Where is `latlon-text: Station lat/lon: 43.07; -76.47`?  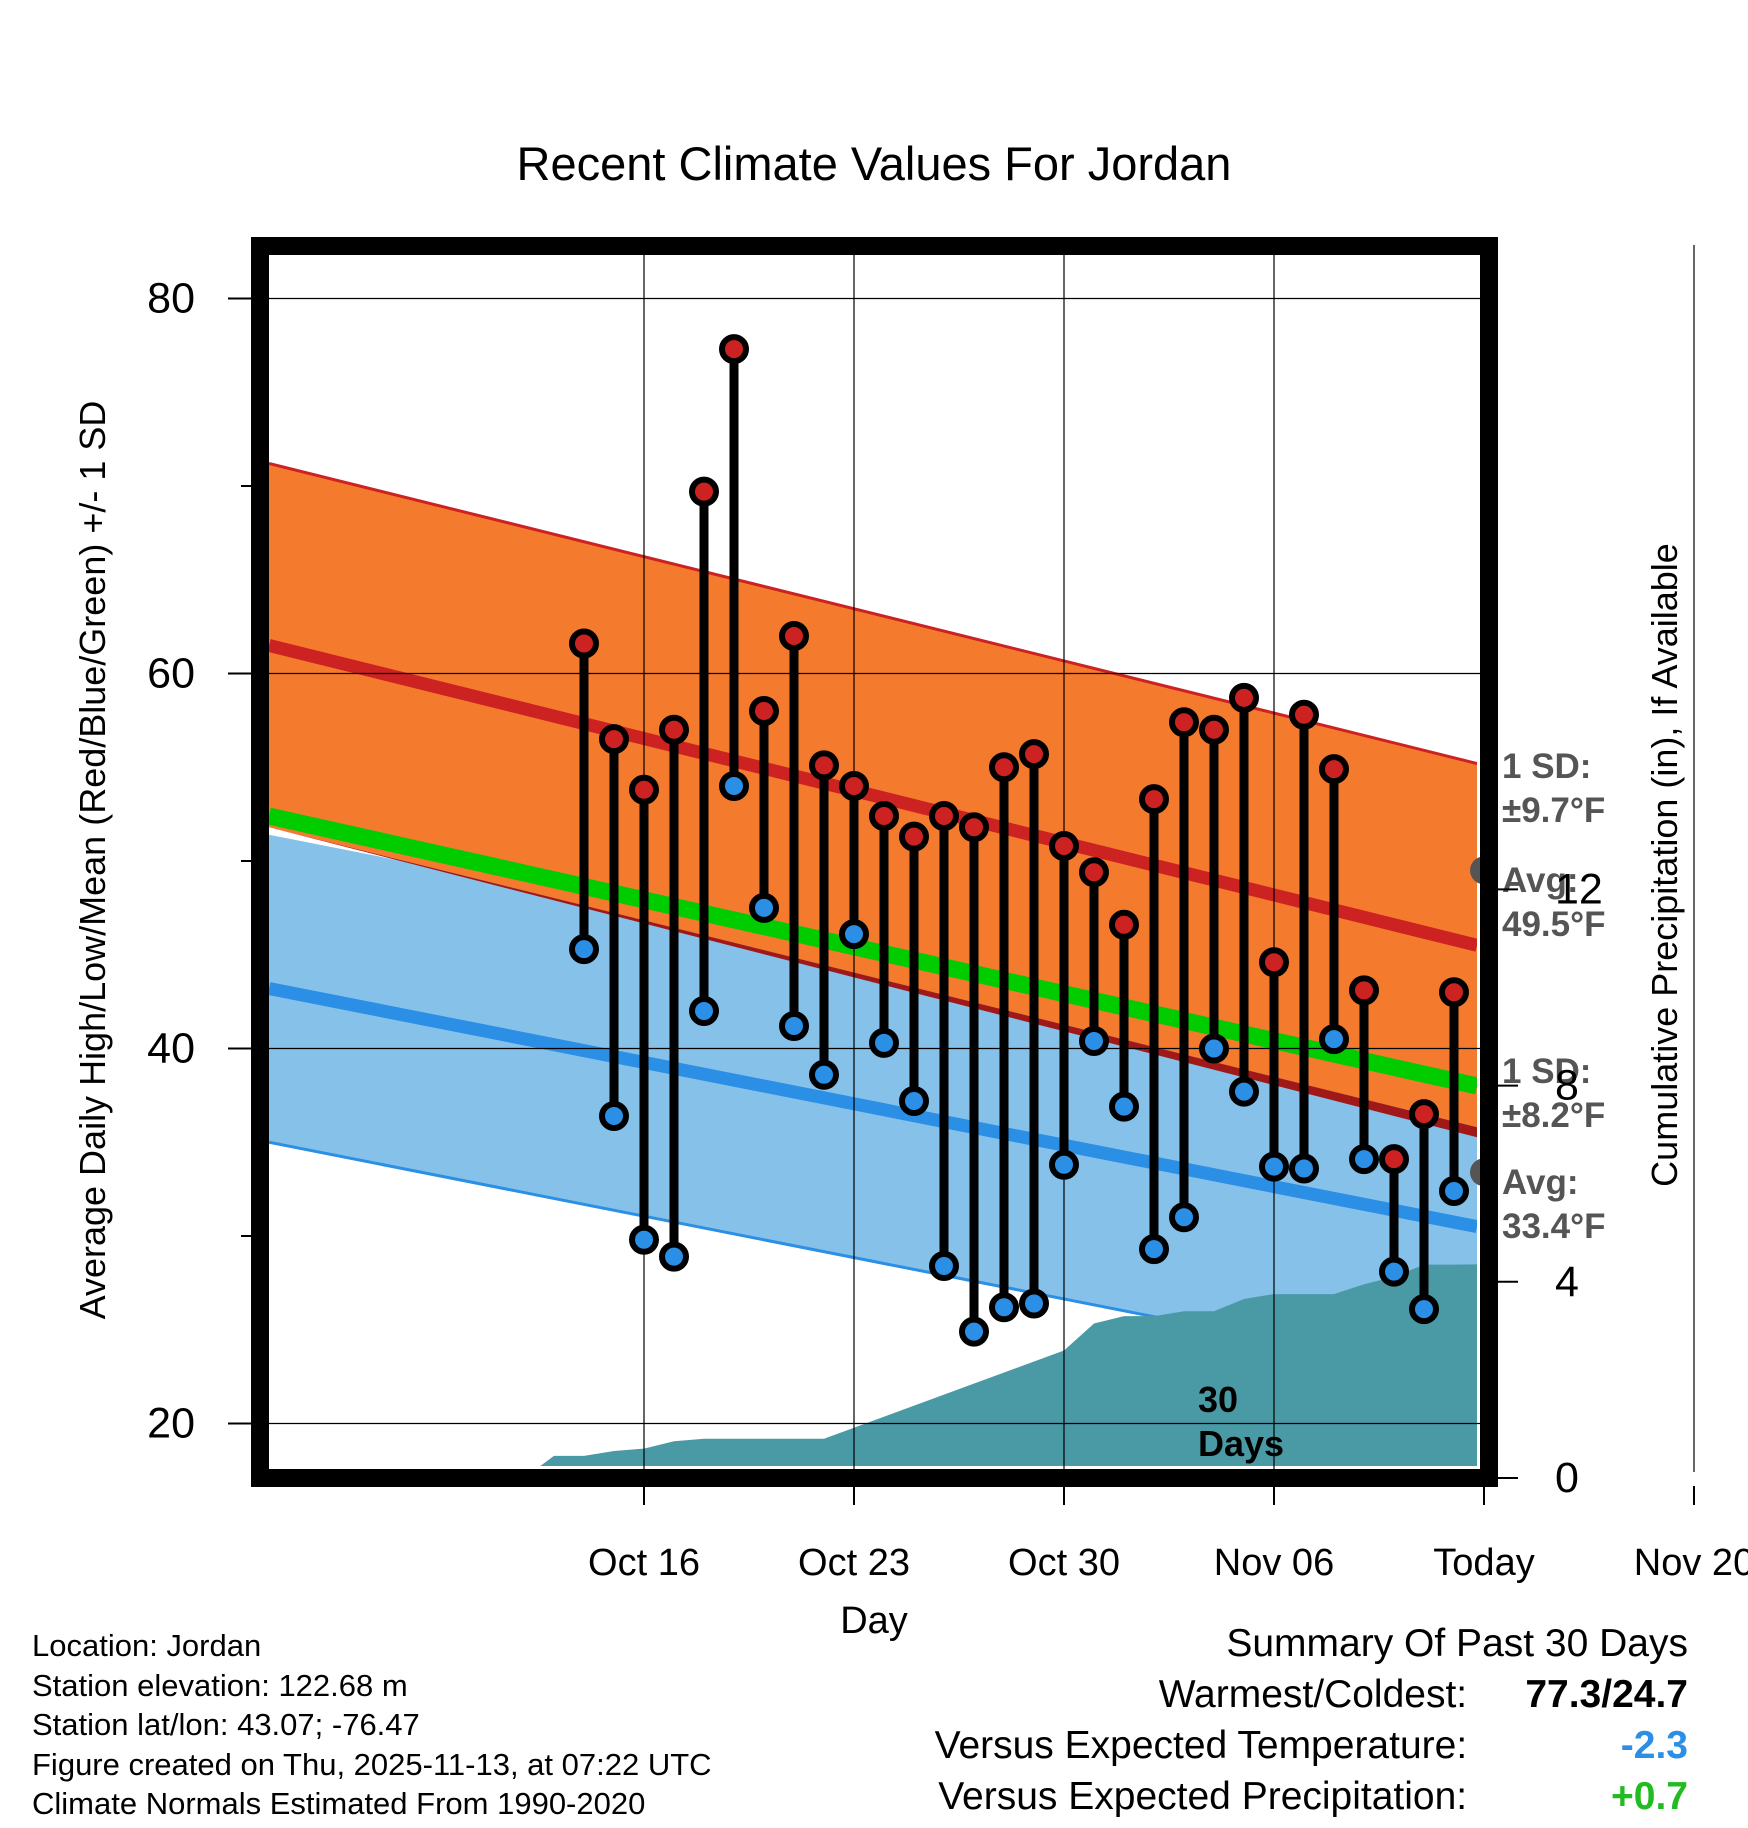 latlon-text: Station lat/lon: 43.07; -76.47 is located at coordinates (226, 1724).